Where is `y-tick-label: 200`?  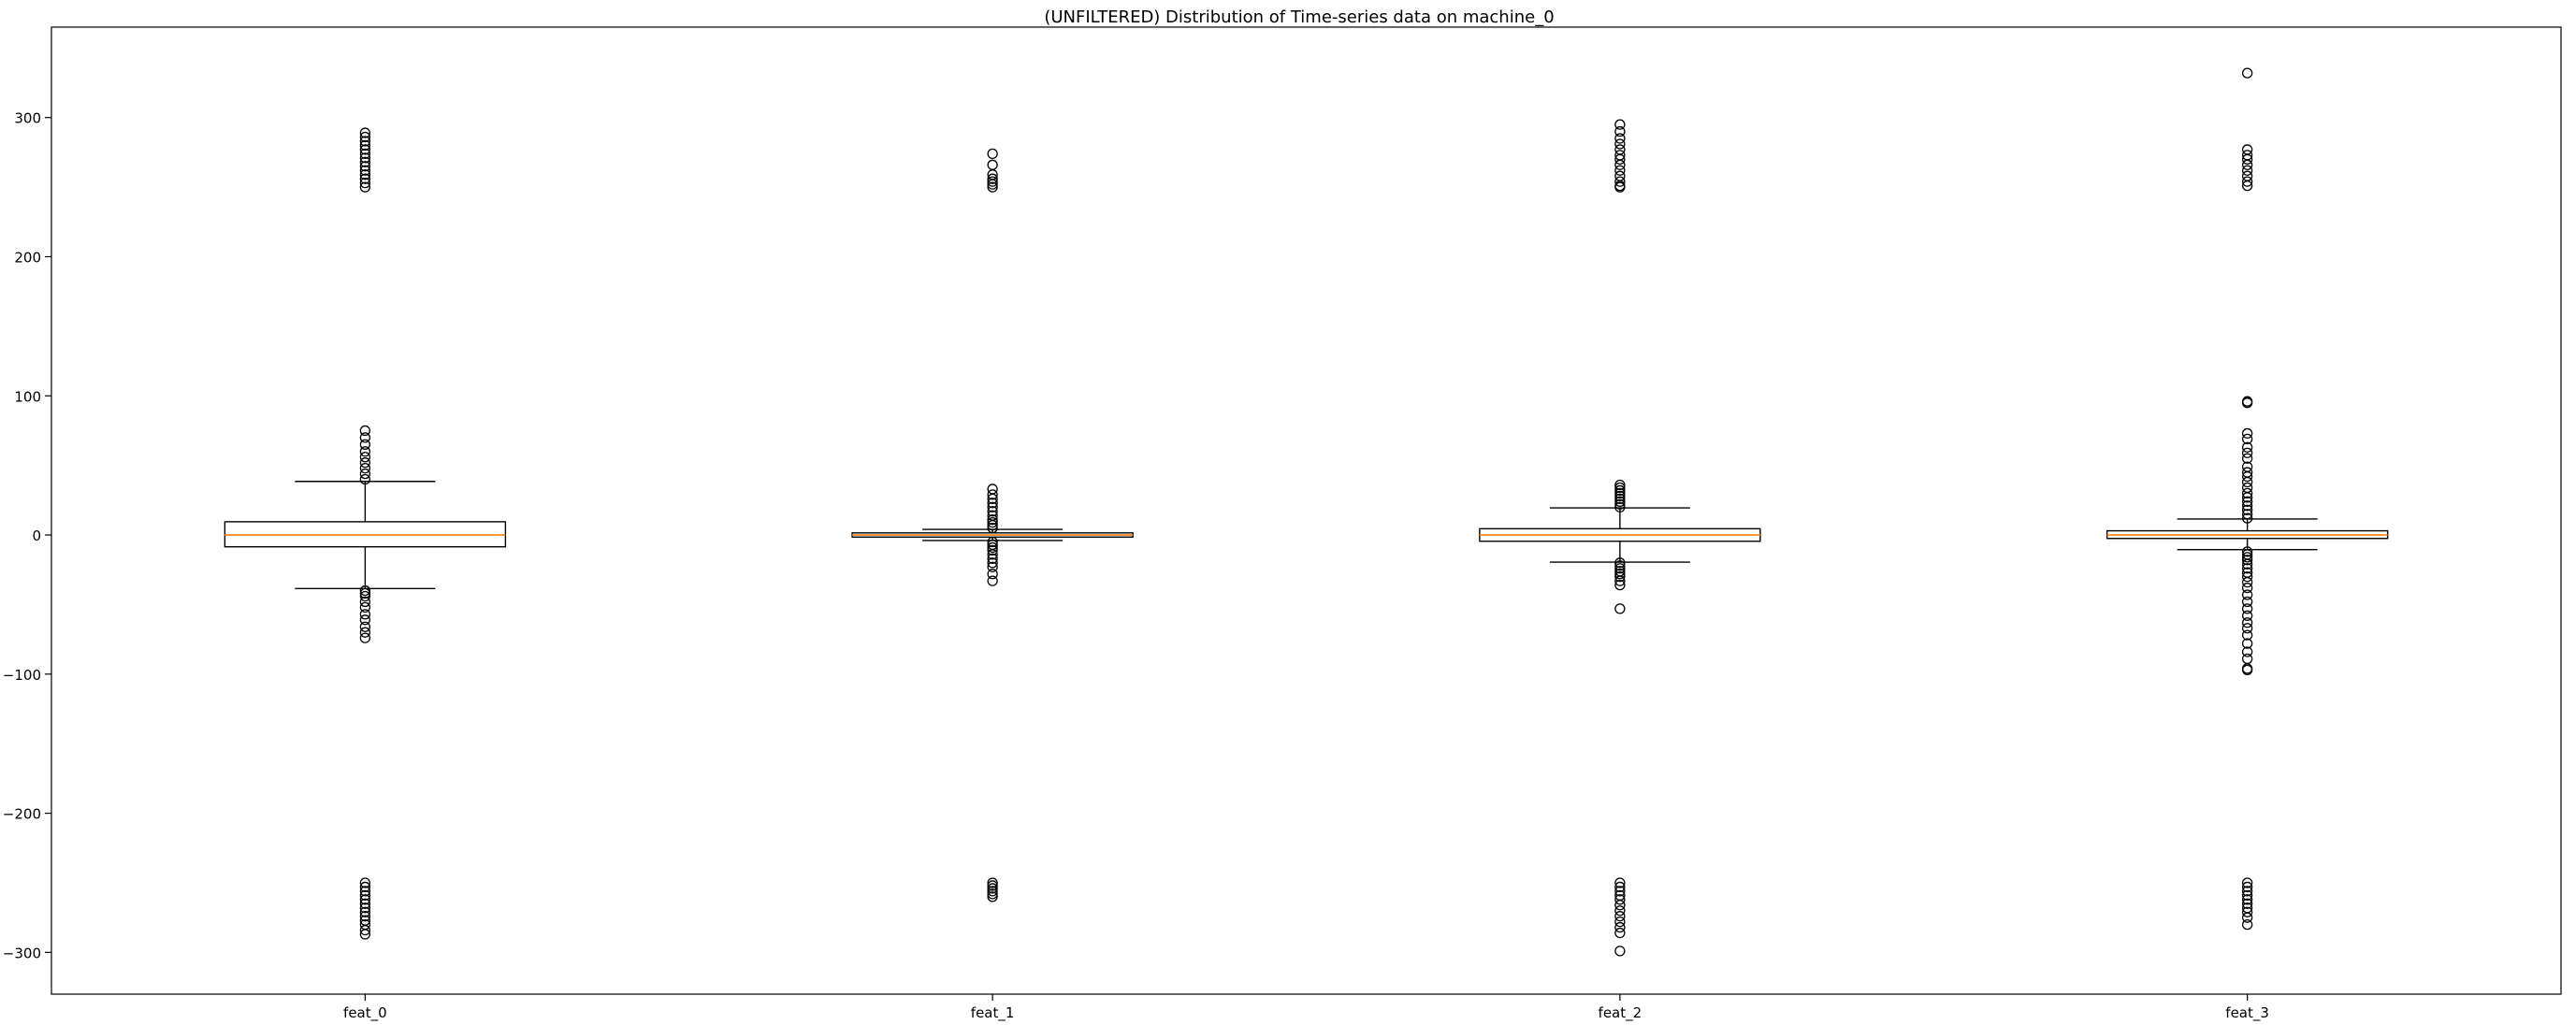 y-tick-label: 200 is located at coordinates (27, 258).